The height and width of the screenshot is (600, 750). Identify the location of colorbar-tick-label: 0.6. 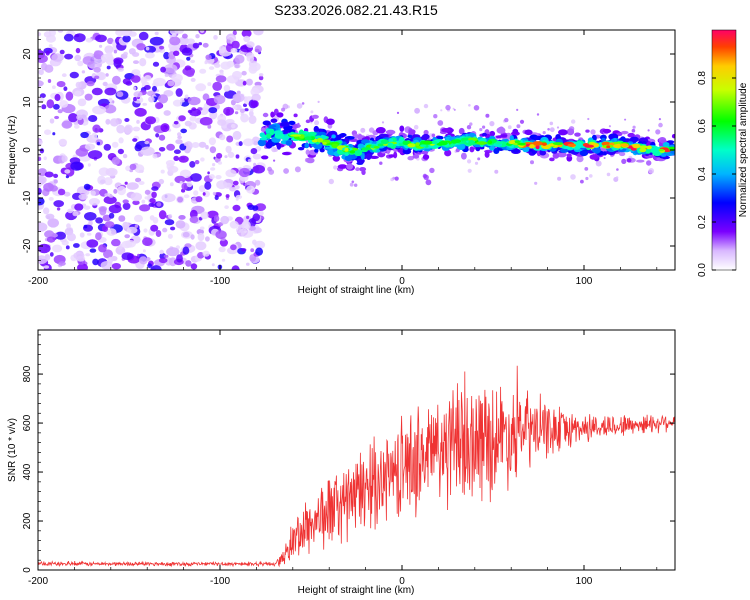
(702, 126).